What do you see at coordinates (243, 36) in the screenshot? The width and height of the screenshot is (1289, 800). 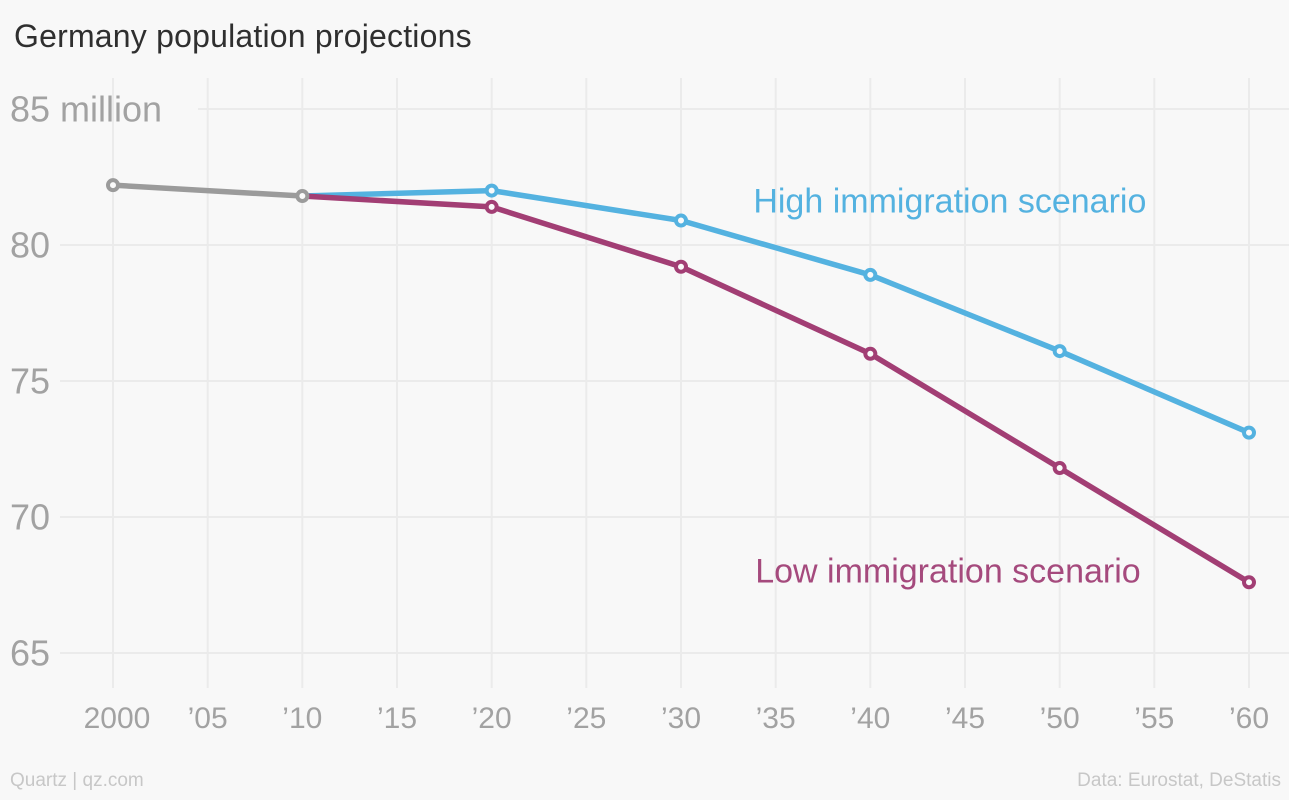 I see `chart-title: Germany population projections` at bounding box center [243, 36].